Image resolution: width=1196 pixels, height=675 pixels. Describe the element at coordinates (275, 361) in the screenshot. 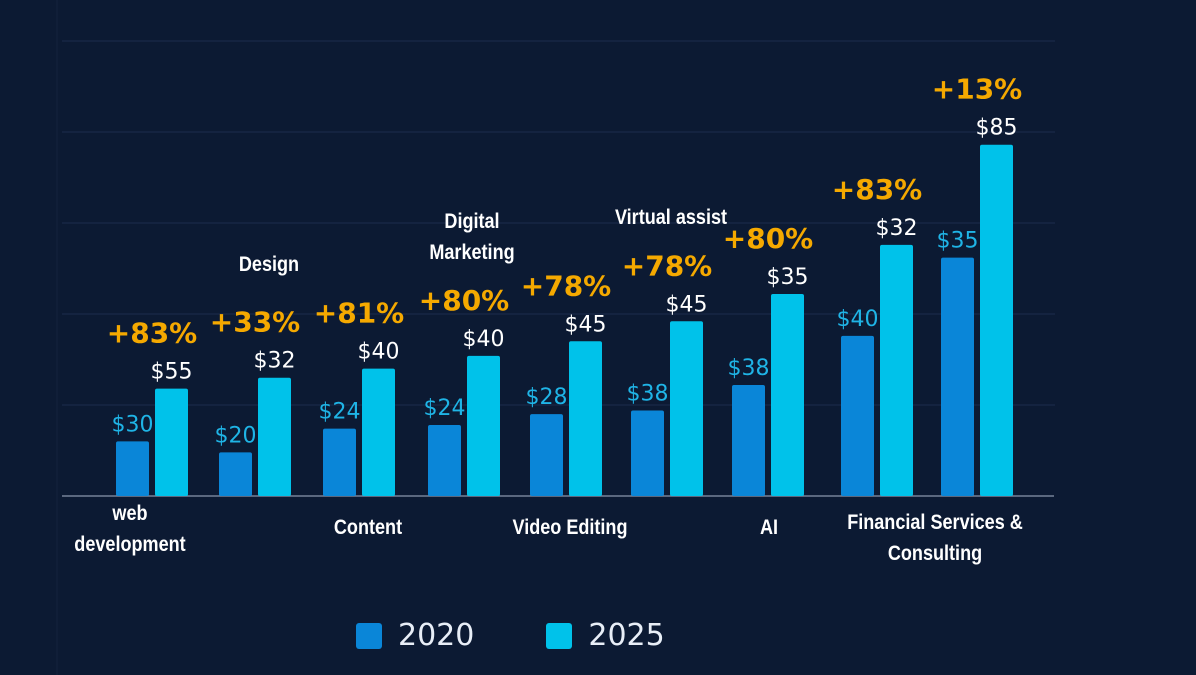

I see `value-label-2025-1: $32` at that location.